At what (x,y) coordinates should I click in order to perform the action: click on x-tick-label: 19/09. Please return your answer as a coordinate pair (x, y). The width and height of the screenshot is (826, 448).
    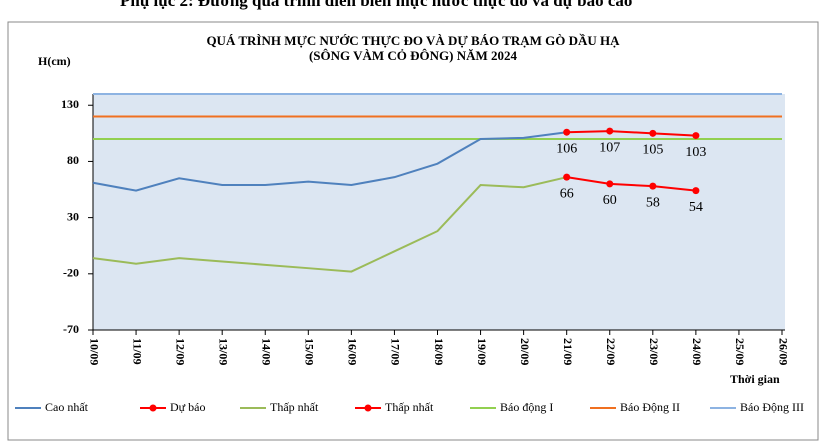
    Looking at the image, I should click on (482, 351).